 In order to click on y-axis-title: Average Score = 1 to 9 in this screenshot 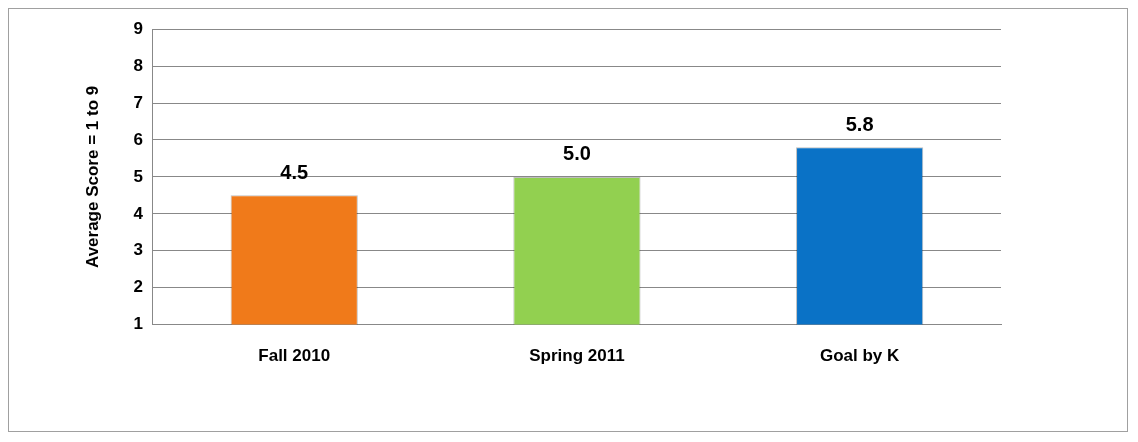, I will do `click(92, 177)`.